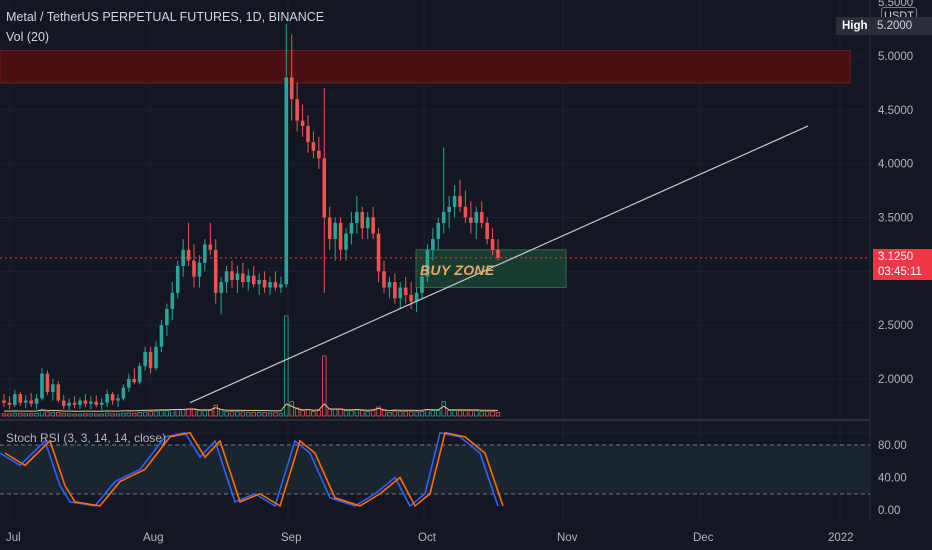 The image size is (932, 550). I want to click on price-tick-label: 4.0000, so click(895, 165).